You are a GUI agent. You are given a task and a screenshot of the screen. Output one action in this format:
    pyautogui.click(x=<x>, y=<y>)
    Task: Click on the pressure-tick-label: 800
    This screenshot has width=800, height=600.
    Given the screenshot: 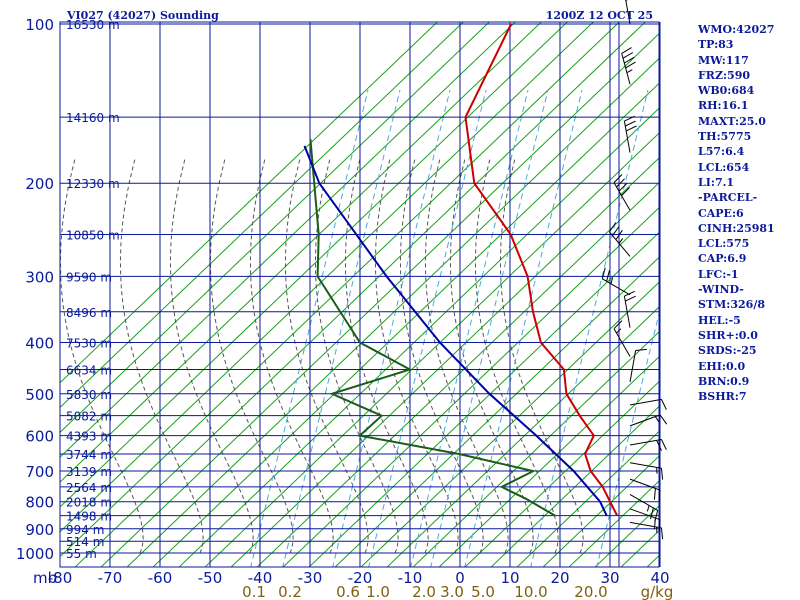 What is the action you would take?
    pyautogui.click(x=39, y=503)
    